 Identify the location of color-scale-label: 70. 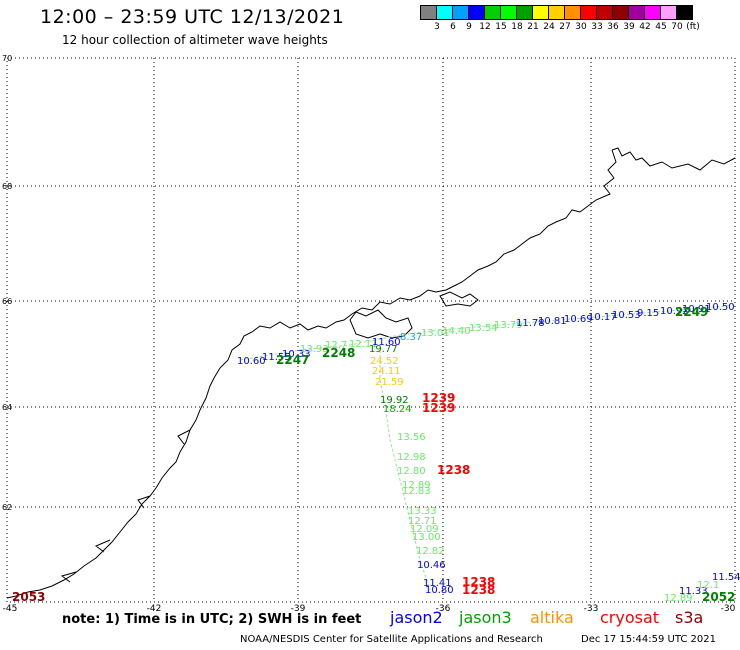
(677, 27).